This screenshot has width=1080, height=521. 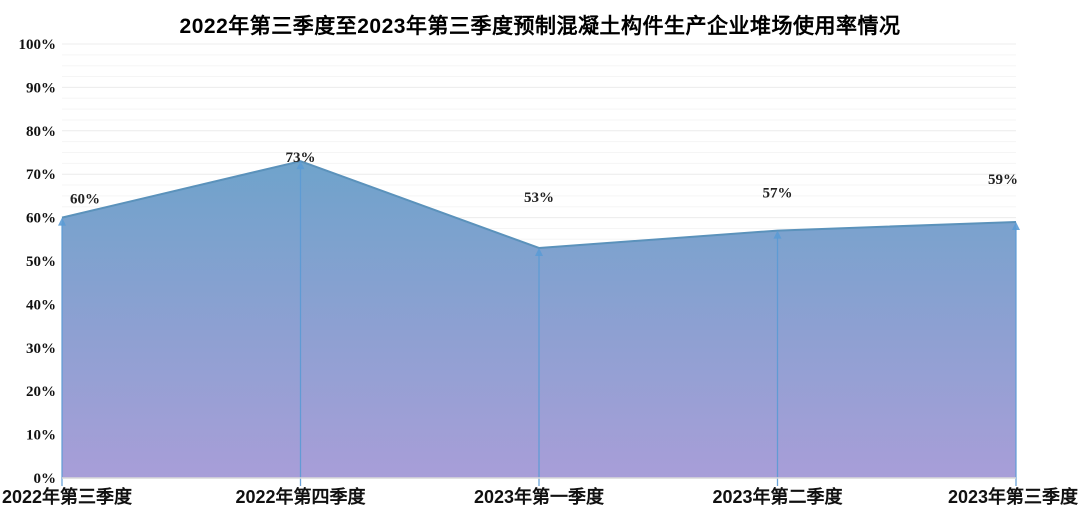 I want to click on y-axis-tick-label: 90%, so click(x=41, y=88).